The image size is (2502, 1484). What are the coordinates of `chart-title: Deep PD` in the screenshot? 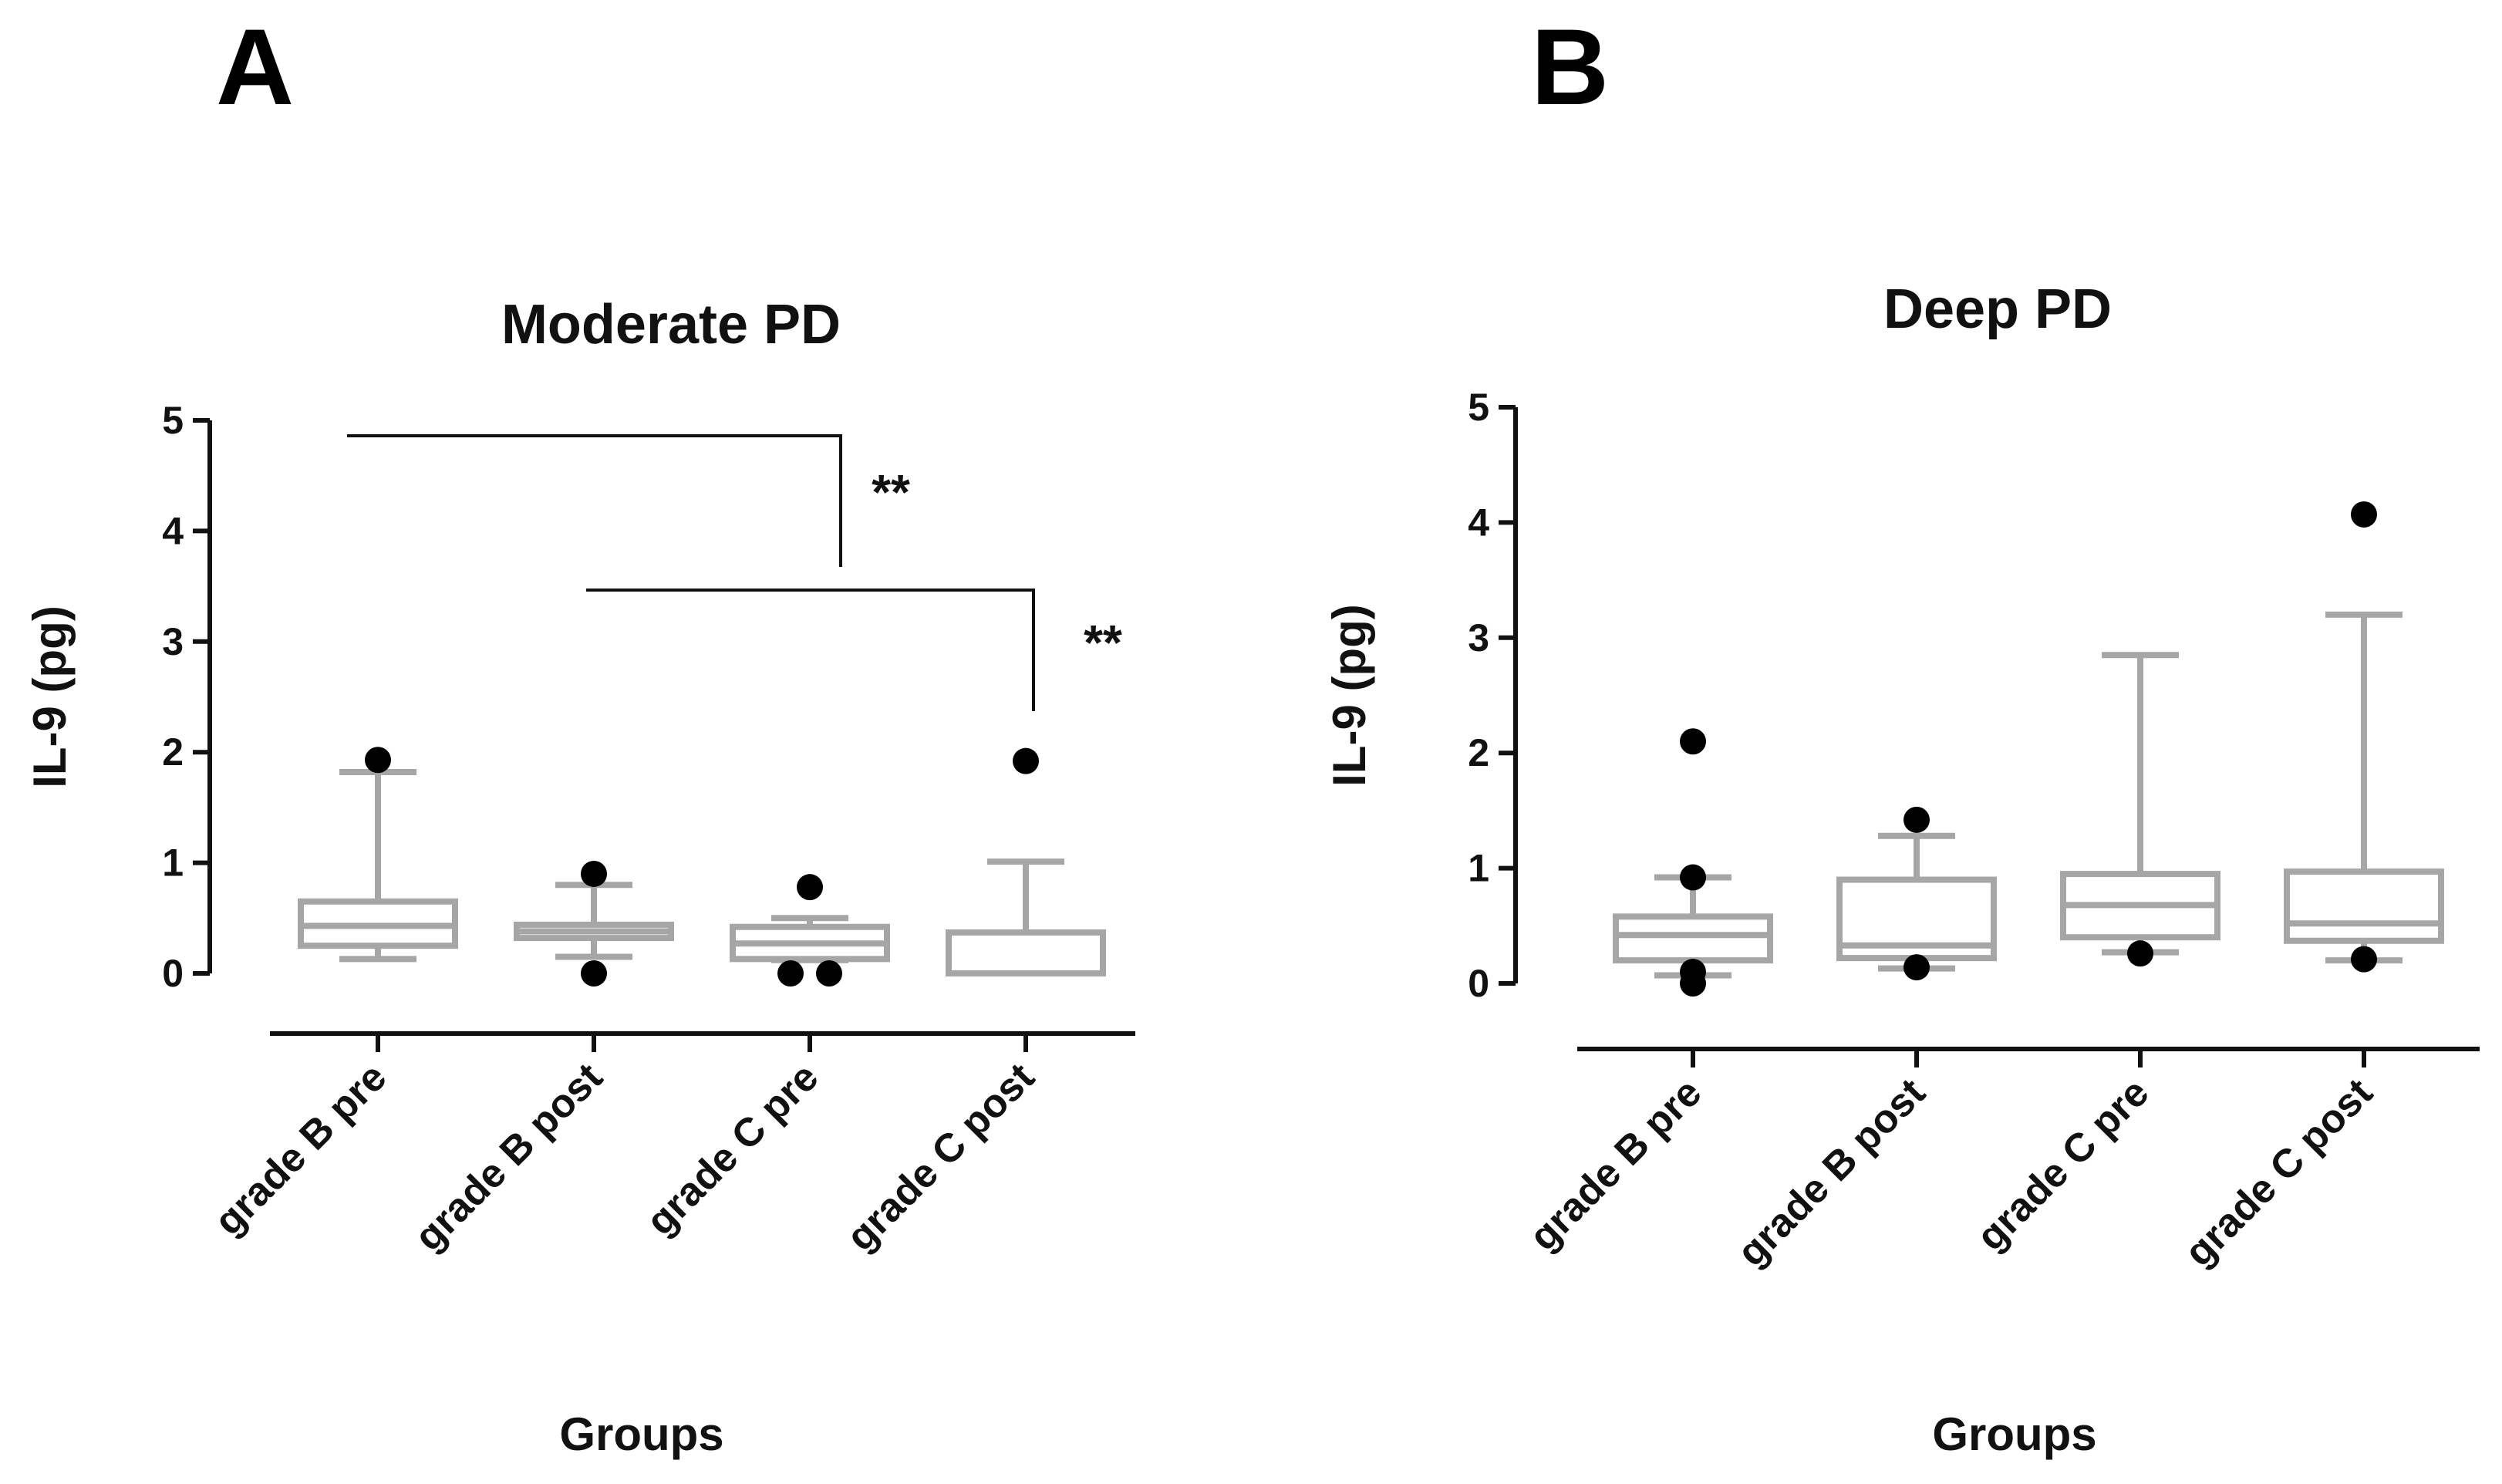 It's located at (1997, 309).